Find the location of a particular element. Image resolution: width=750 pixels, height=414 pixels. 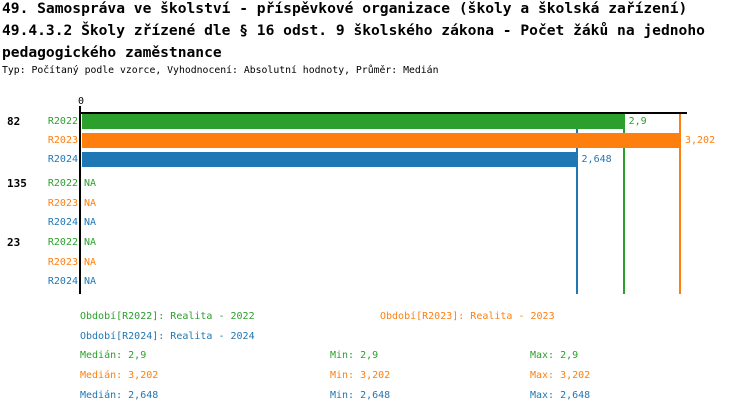

stat-max-r2023: Max: 3,202 is located at coordinates (560, 375).